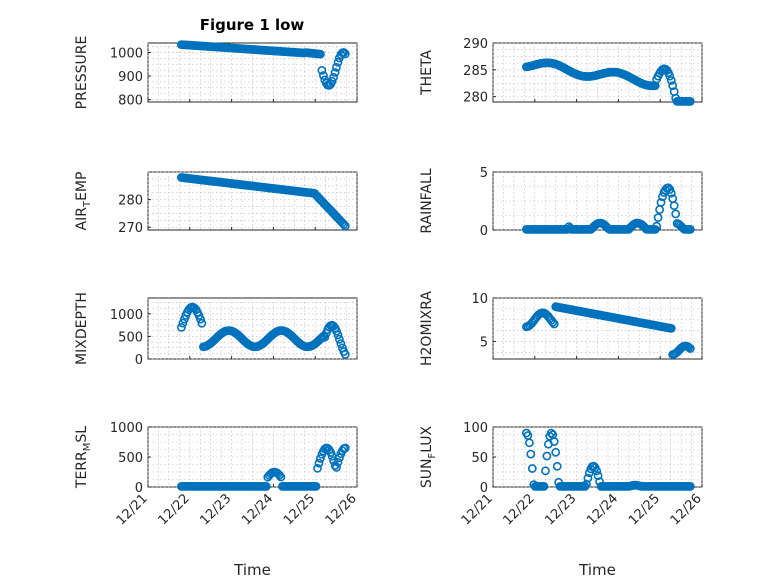  I want to click on panel-5: 0 500 1000 MIXDEPTH, so click(216, 330).